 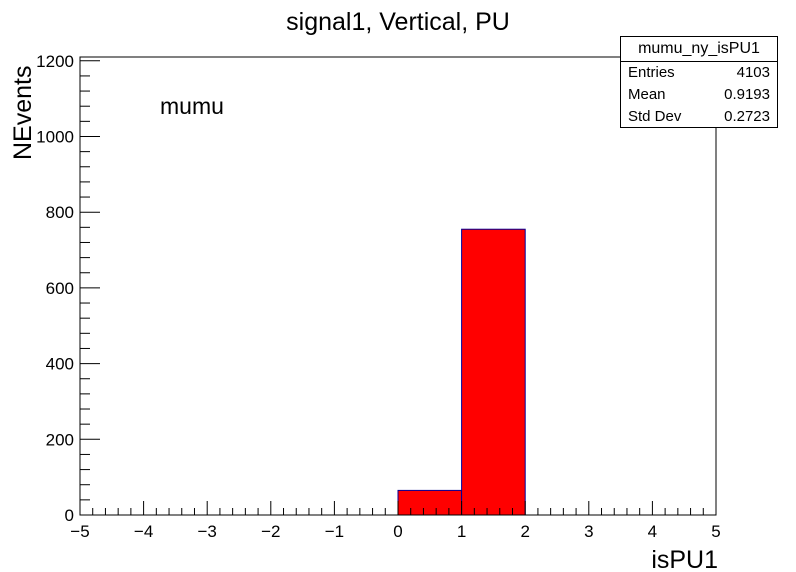 What do you see at coordinates (684, 559) in the screenshot?
I see `x-axis-label: isPU1` at bounding box center [684, 559].